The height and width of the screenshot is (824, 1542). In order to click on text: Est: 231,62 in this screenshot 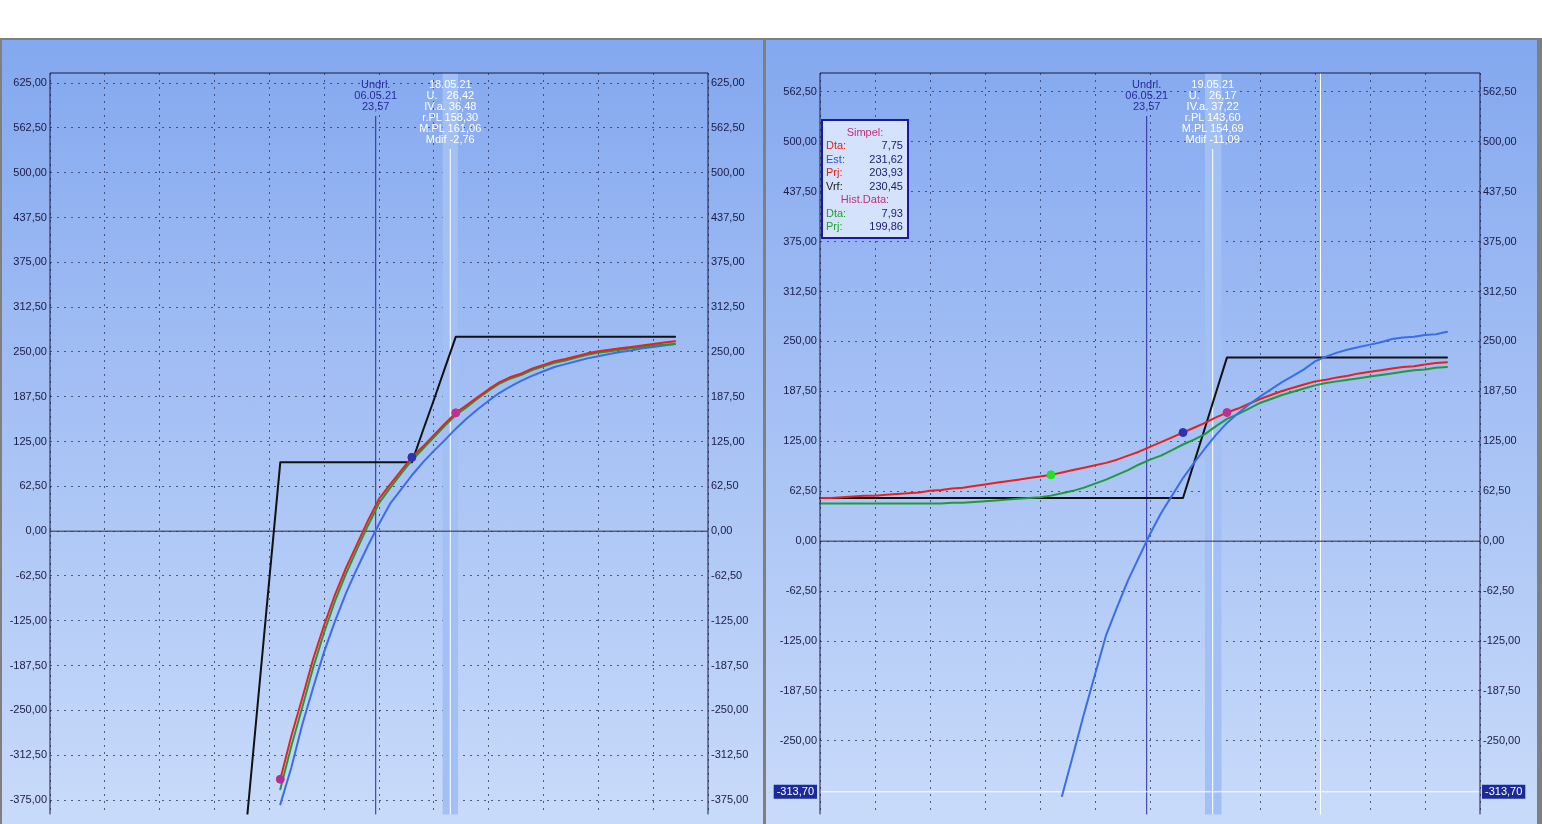, I will do `click(864, 158)`.